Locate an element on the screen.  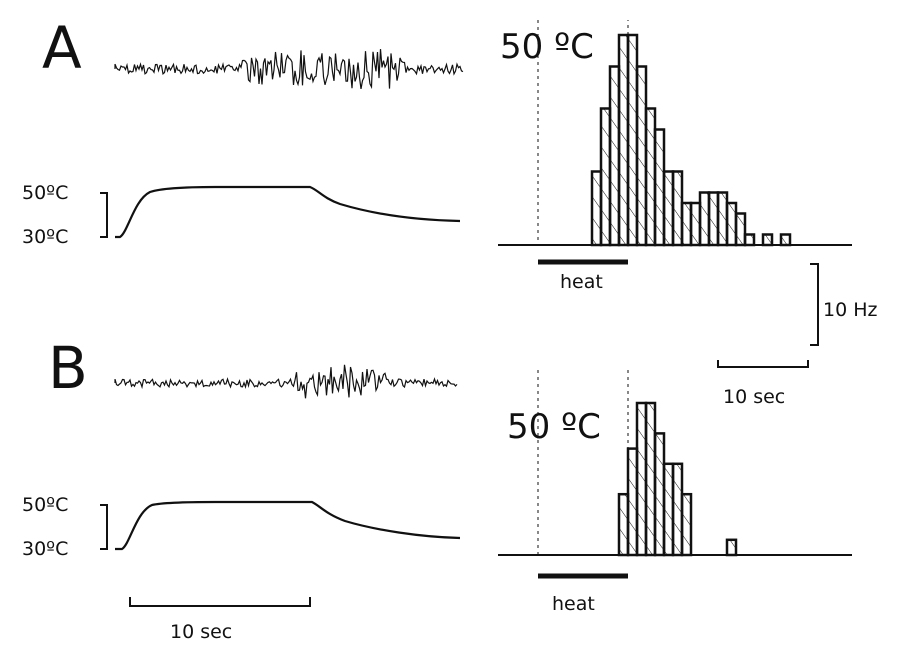
panel-label-b: B is located at coordinates (68, 368).